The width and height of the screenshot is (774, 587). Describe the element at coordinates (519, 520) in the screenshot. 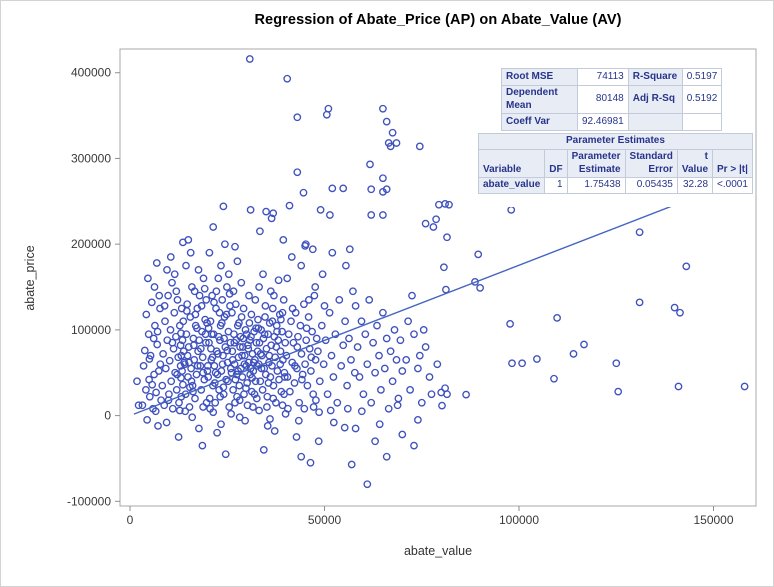

I see `x-tick-label: 100000` at that location.